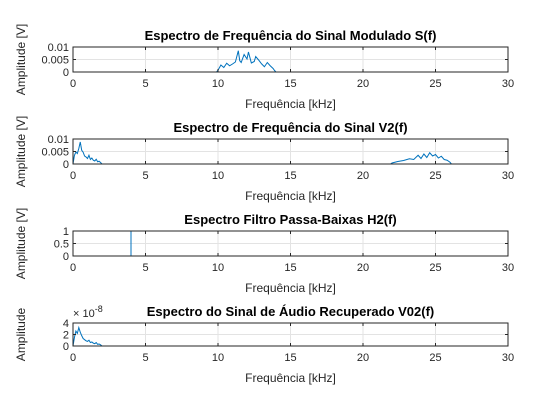 The height and width of the screenshot is (420, 560). Describe the element at coordinates (290, 127) in the screenshot. I see `subplot-title: Espectro de Frequência do Sinal V2(f)` at that location.